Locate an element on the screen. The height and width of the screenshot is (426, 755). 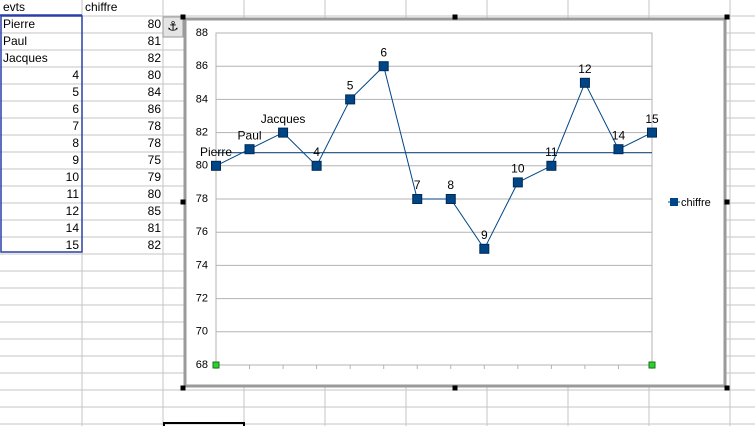
cell: 85 is located at coordinates (155, 211).